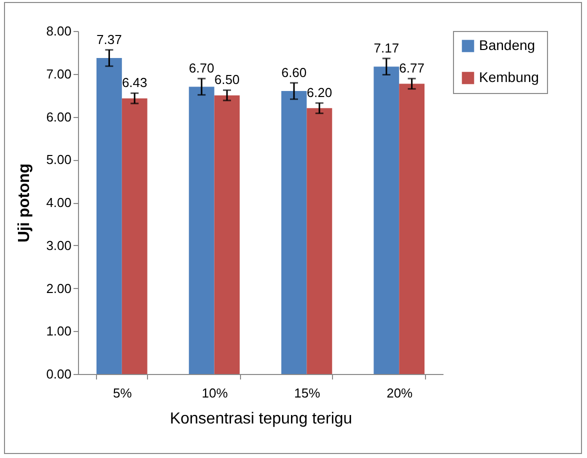 This screenshot has width=587, height=458. Describe the element at coordinates (400, 393) in the screenshot. I see `x-tick-label: 20%` at that location.